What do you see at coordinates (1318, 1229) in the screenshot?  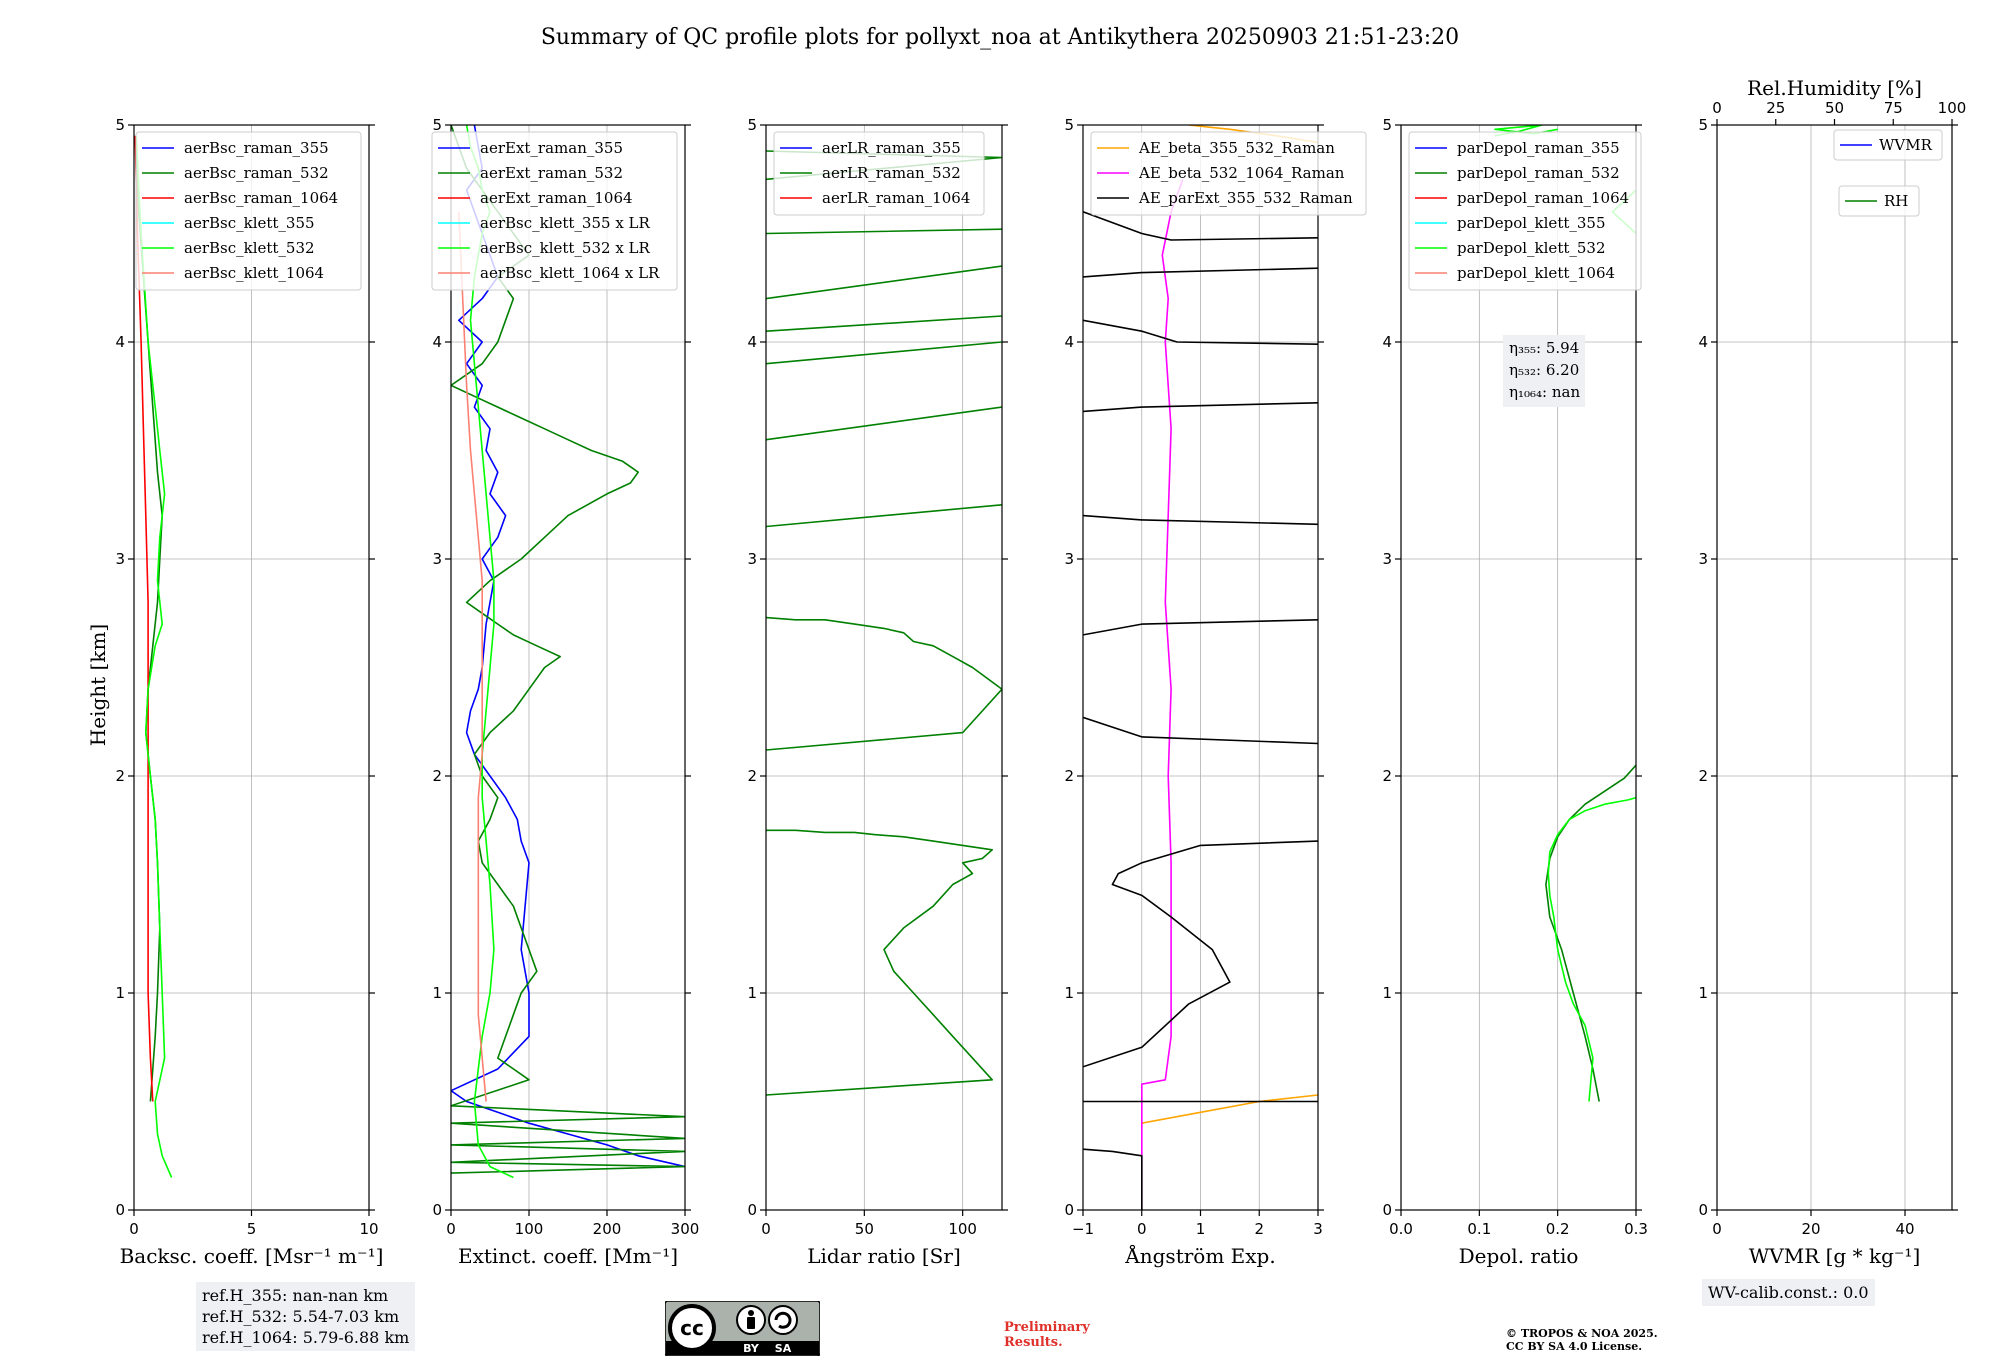 I see `x-tick-label: 3` at bounding box center [1318, 1229].